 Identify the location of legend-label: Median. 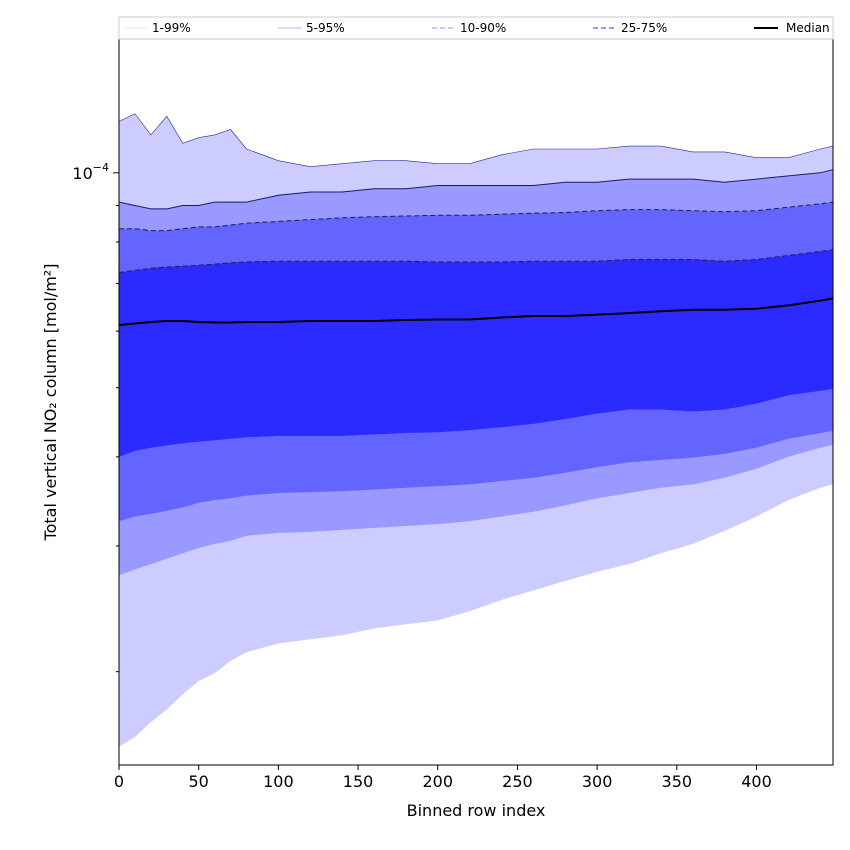
(808, 28).